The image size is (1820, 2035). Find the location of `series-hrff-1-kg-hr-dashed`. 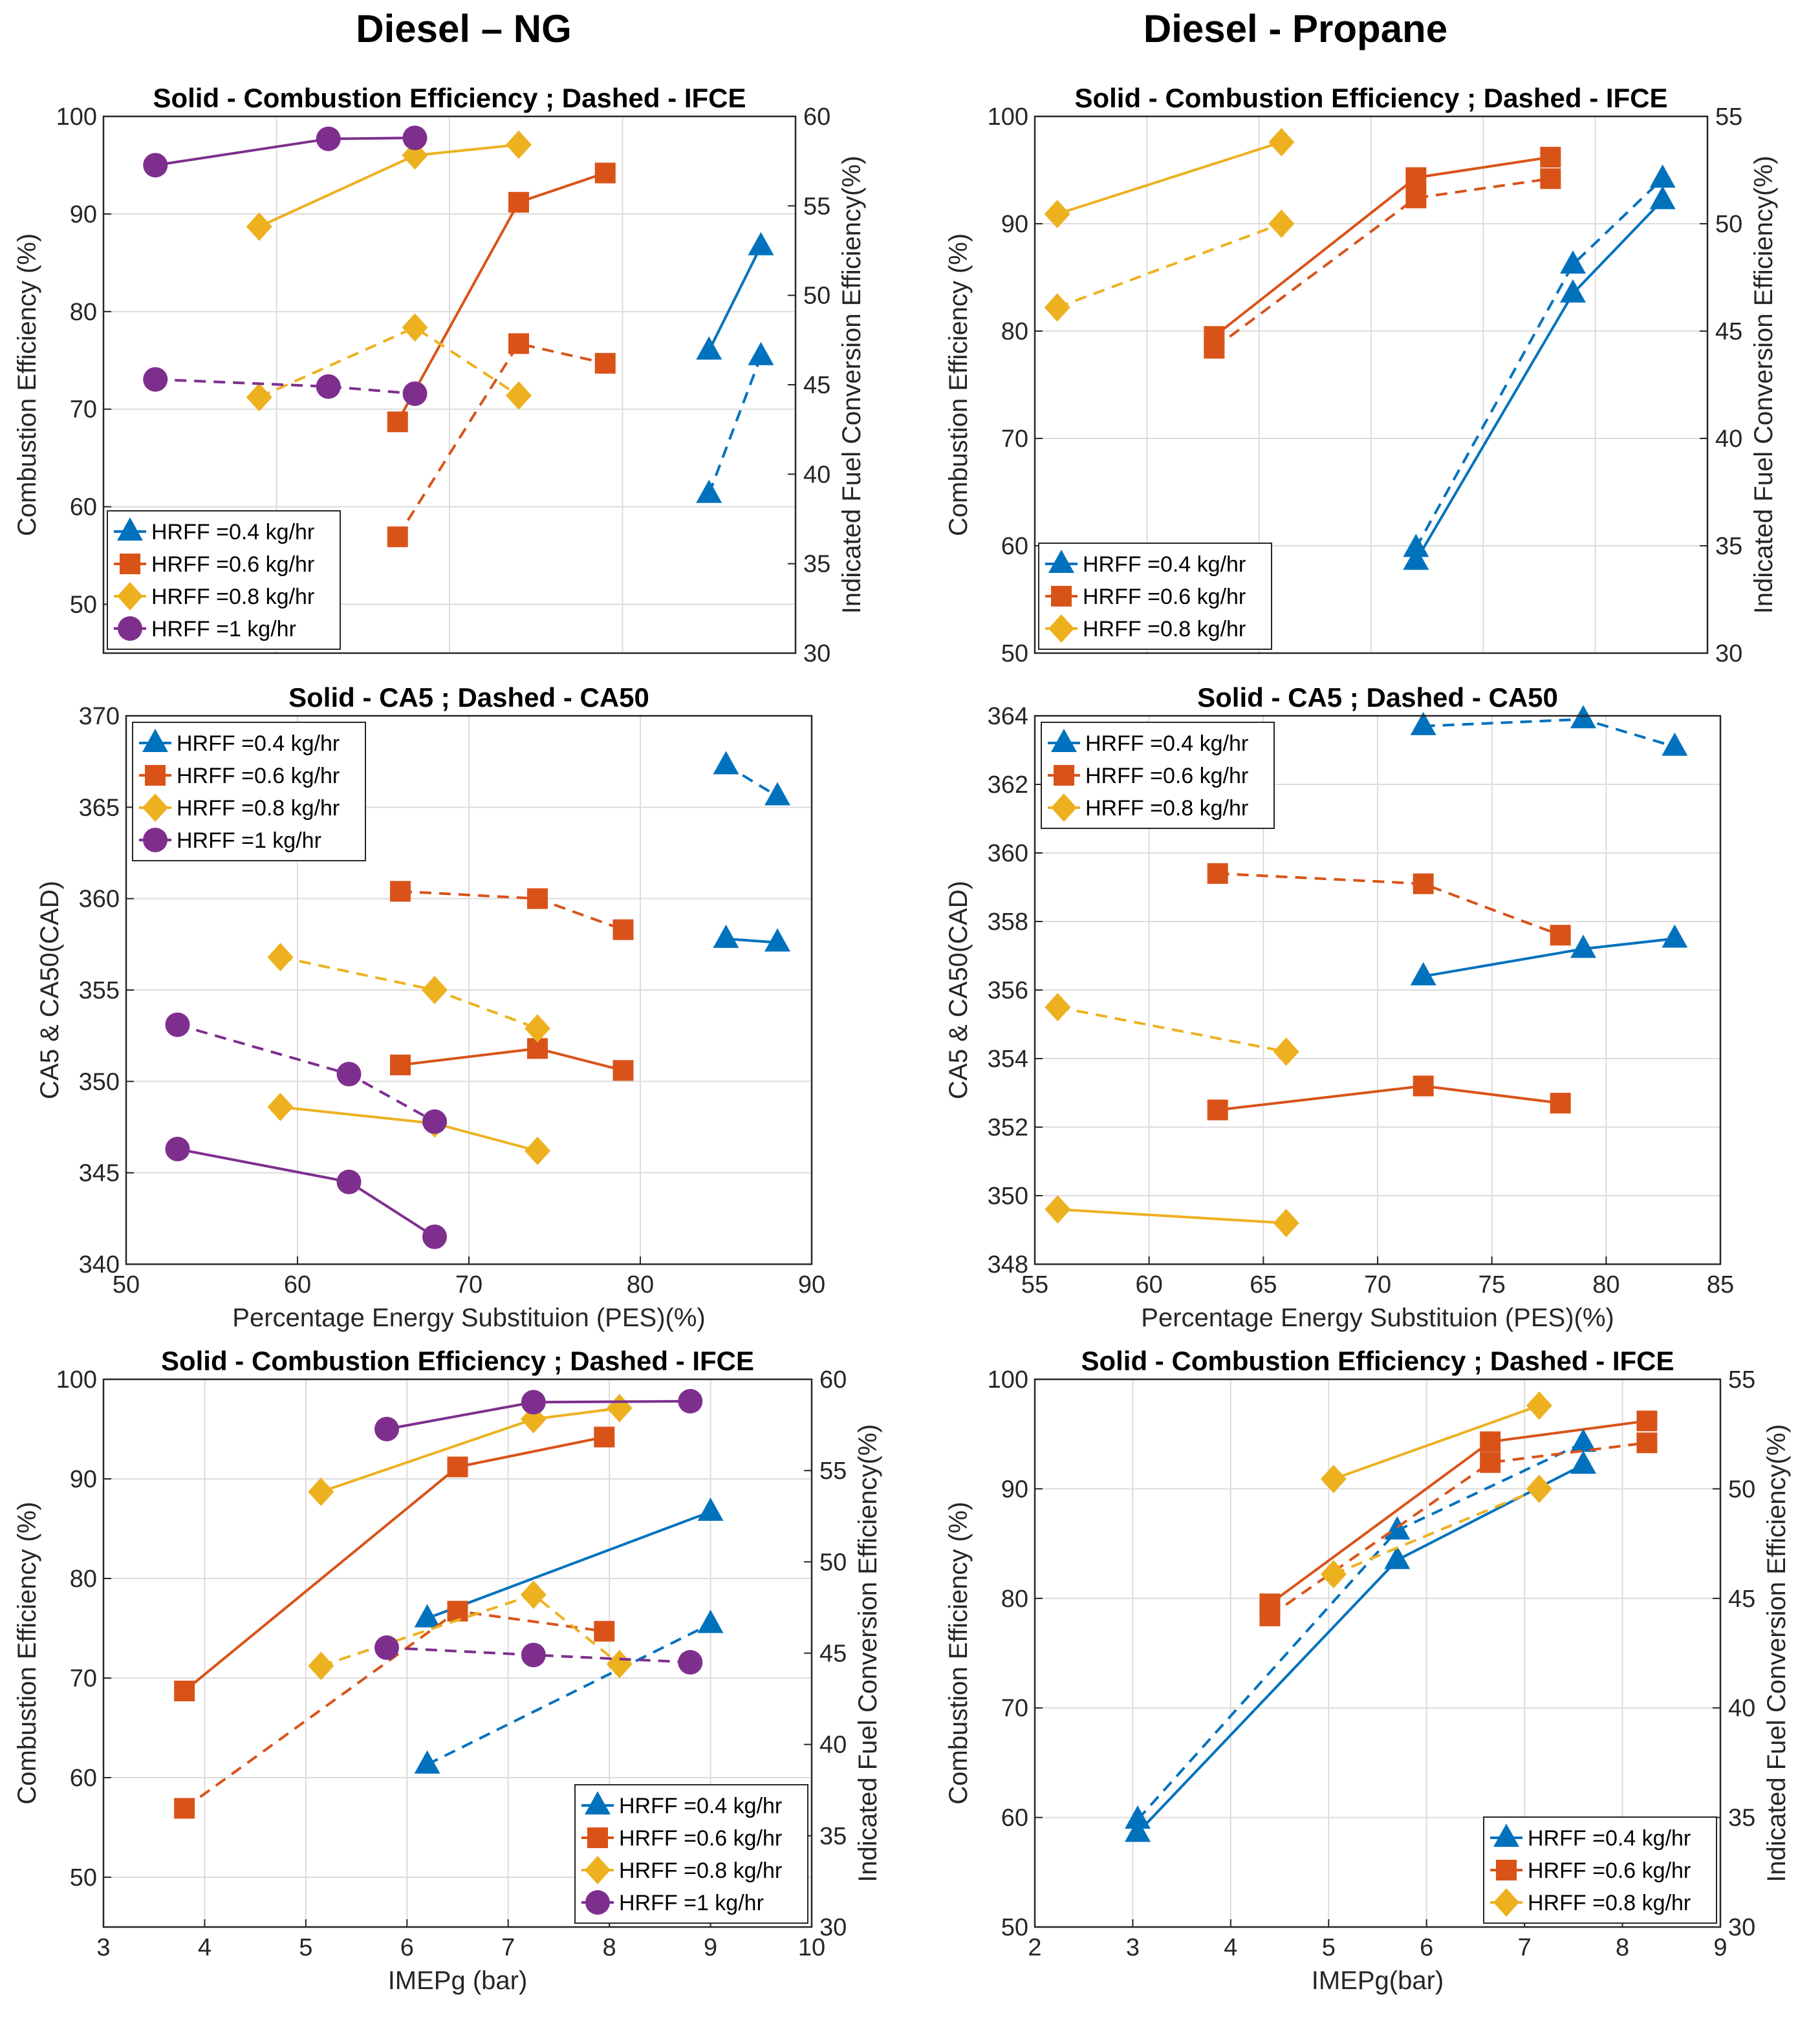

series-hrff-1-kg-hr-dashed is located at coordinates (286, 386).